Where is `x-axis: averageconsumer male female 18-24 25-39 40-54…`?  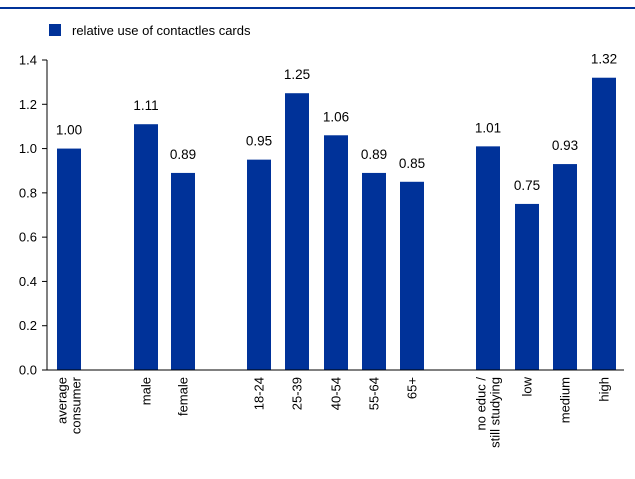
x-axis: averageconsumer male female 18-24 25-39 40-54… is located at coordinates (335, 408).